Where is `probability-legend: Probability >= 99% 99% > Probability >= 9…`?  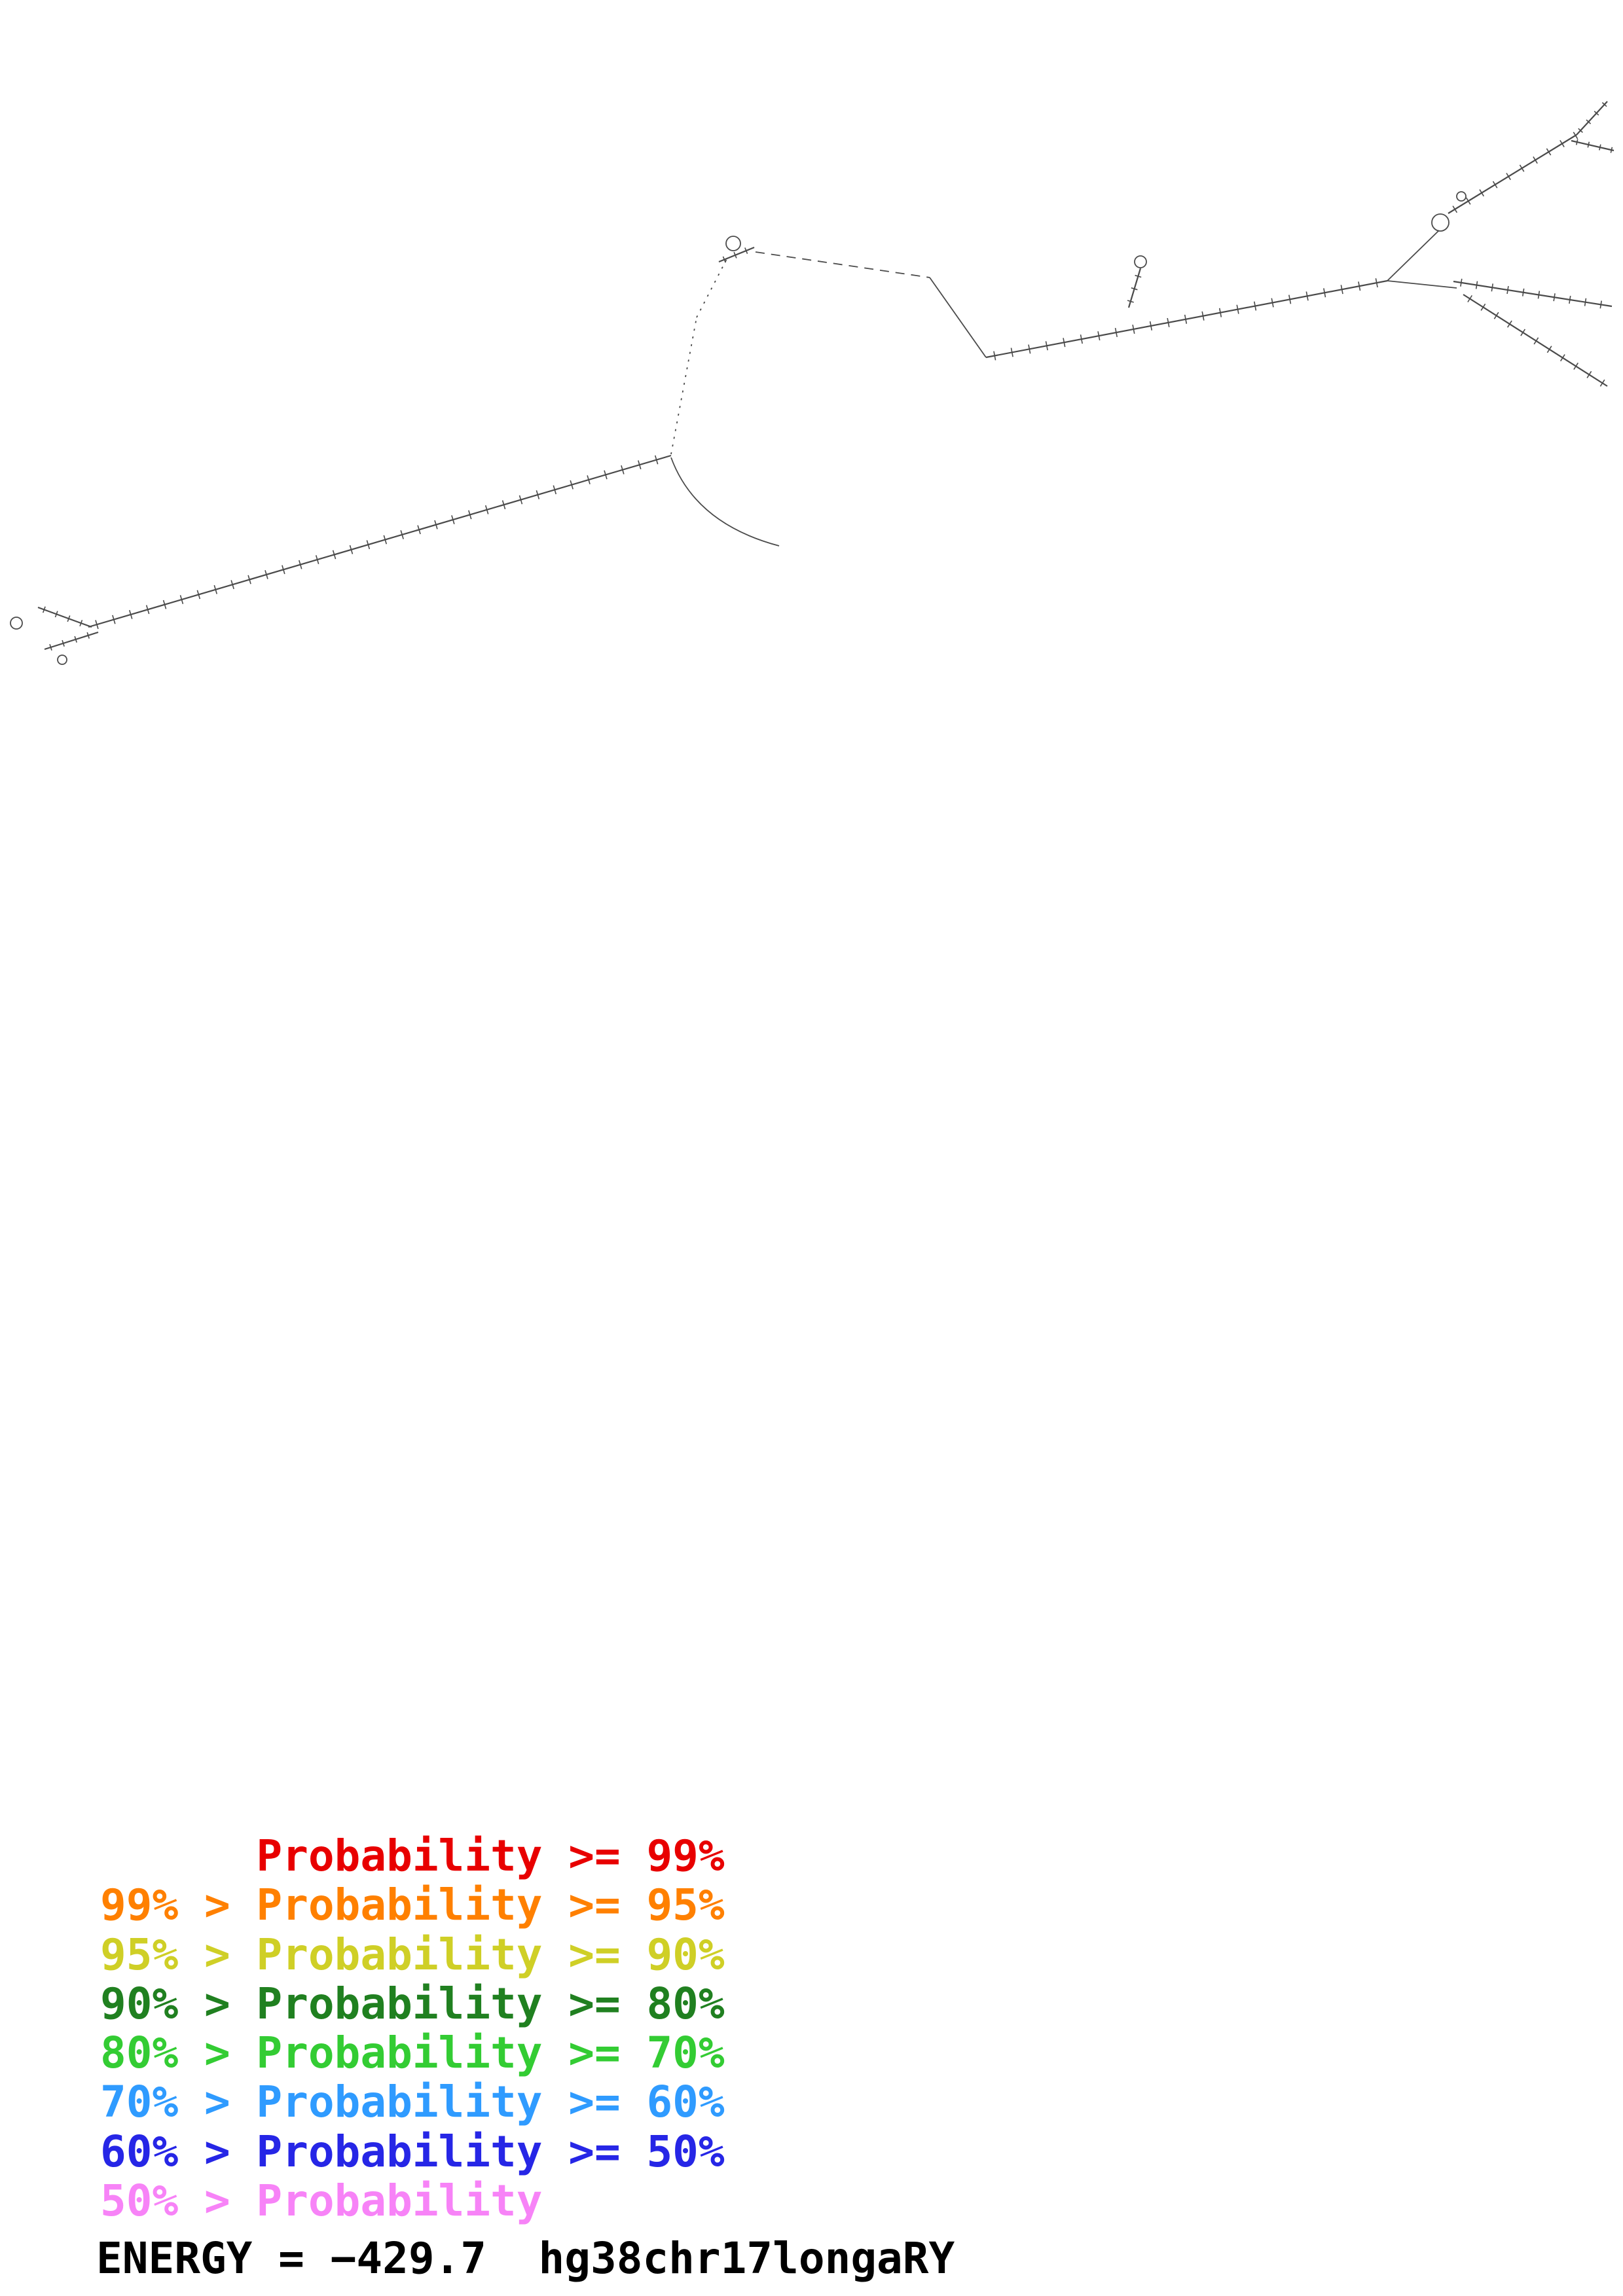 probability-legend: Probability >= 99% 99% > Probability >= 9… is located at coordinates (412, 2029).